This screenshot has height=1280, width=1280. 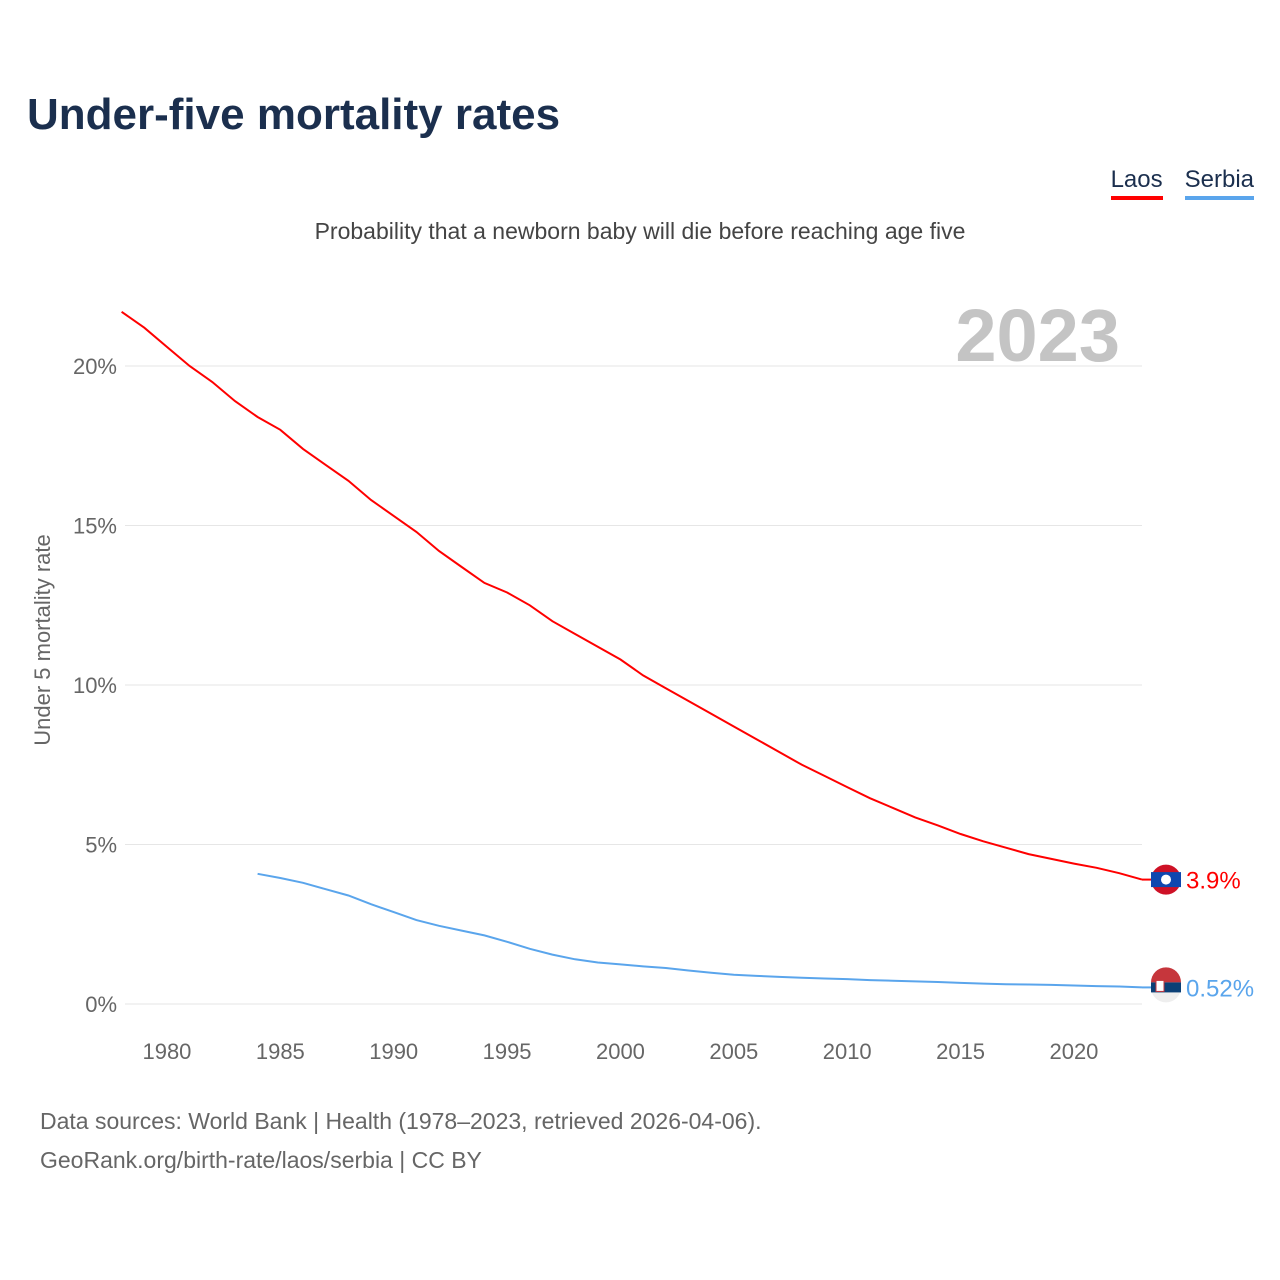 I want to click on legend: Laos Serbia, so click(x=1182, y=183).